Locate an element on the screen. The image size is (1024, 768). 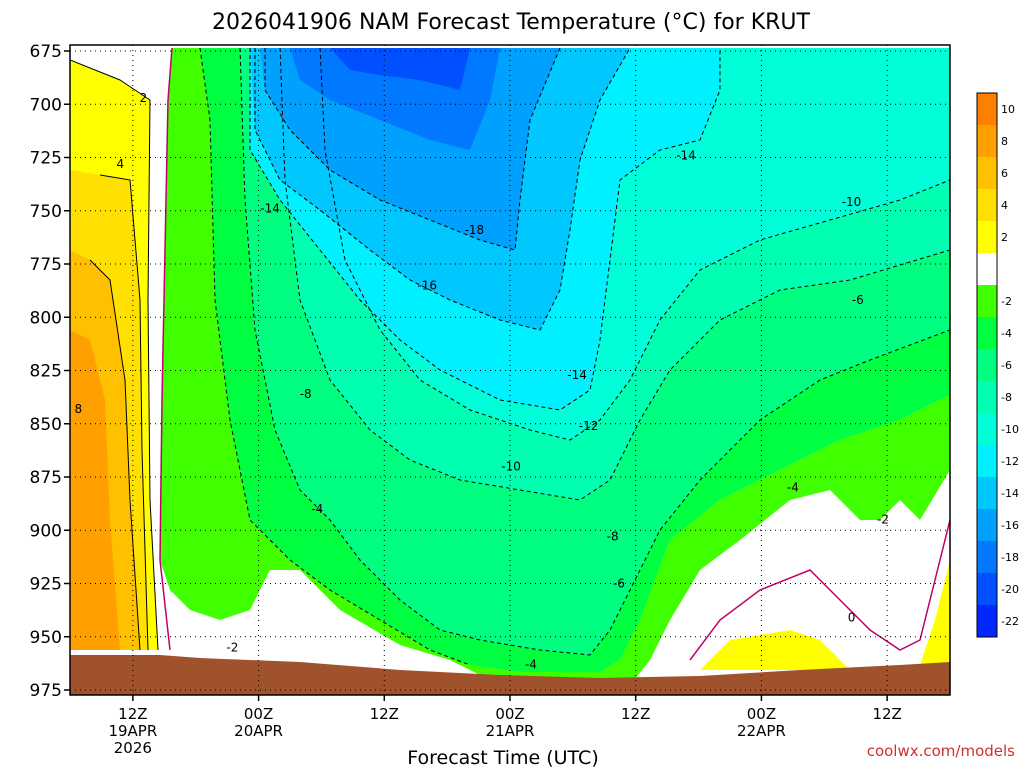
y-tick-label: 900 is located at coordinates (46, 531).